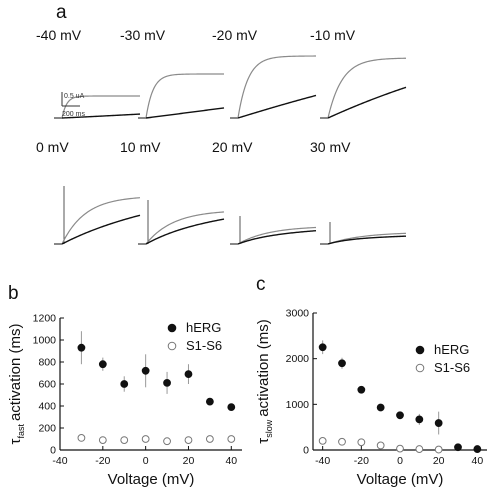 The width and height of the screenshot is (500, 496). Describe the element at coordinates (306, 451) in the screenshot. I see `y-tick-label: 0` at that location.